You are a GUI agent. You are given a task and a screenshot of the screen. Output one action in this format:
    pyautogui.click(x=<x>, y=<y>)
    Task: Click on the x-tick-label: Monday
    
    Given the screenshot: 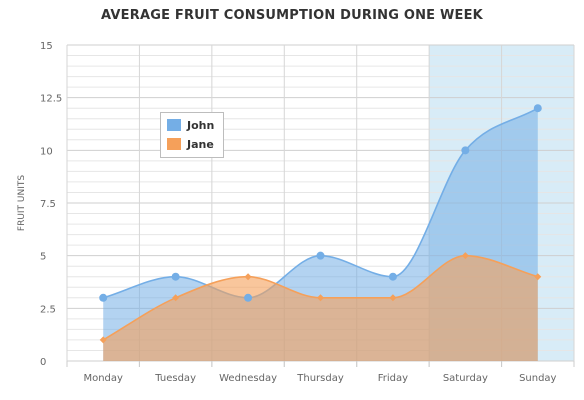 What is the action you would take?
    pyautogui.click(x=103, y=378)
    